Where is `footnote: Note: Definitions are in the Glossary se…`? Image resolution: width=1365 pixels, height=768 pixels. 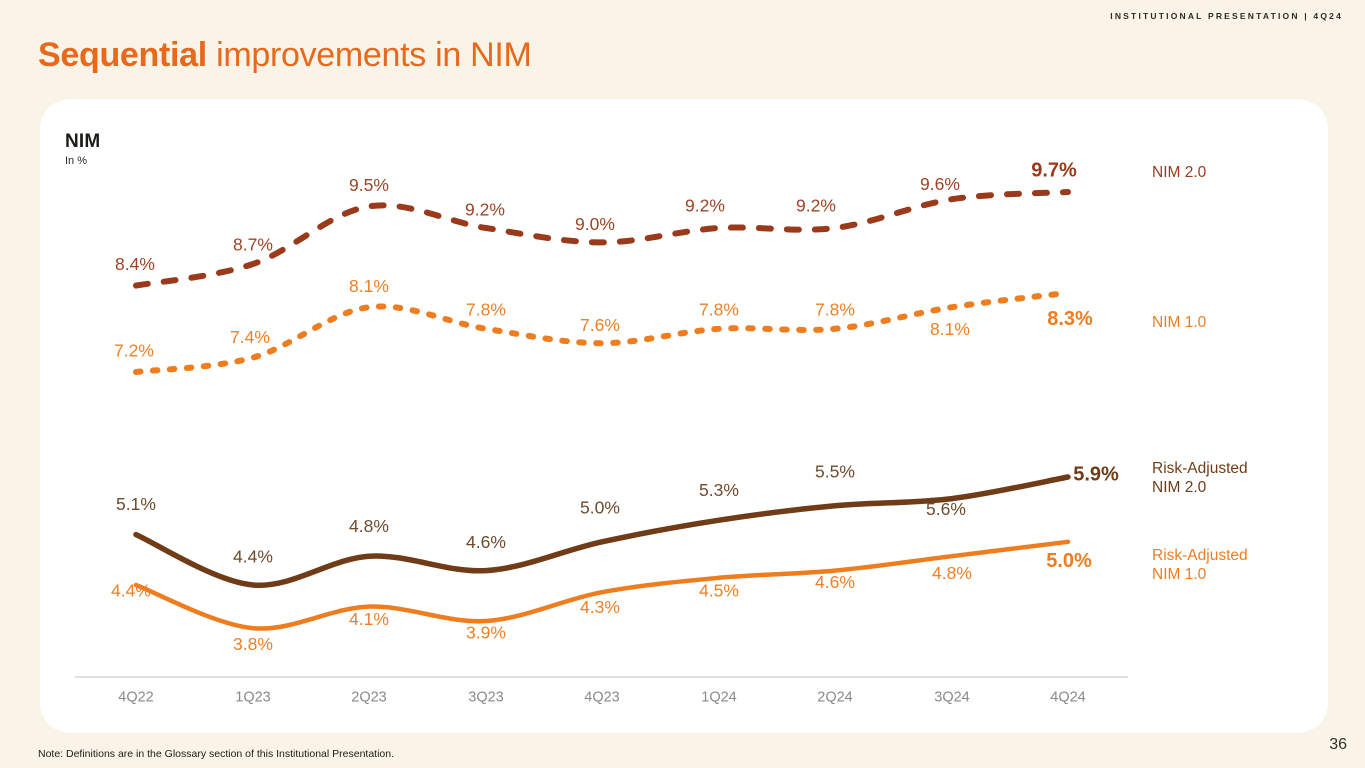
footnote: Note: Definitions are in the Glossary se… is located at coordinates (216, 754).